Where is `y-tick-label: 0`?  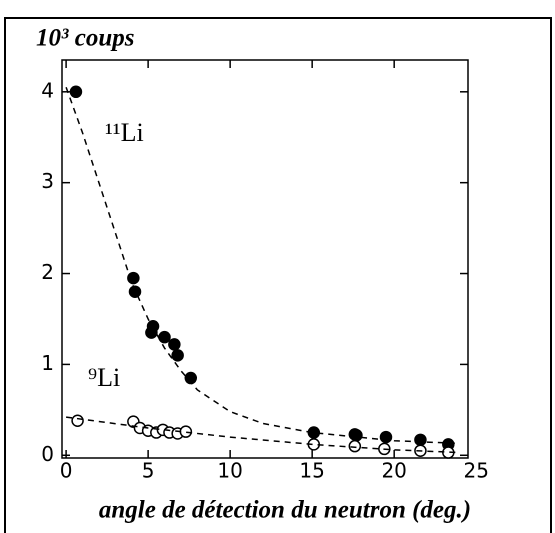 y-tick-label: 0 is located at coordinates (47, 454).